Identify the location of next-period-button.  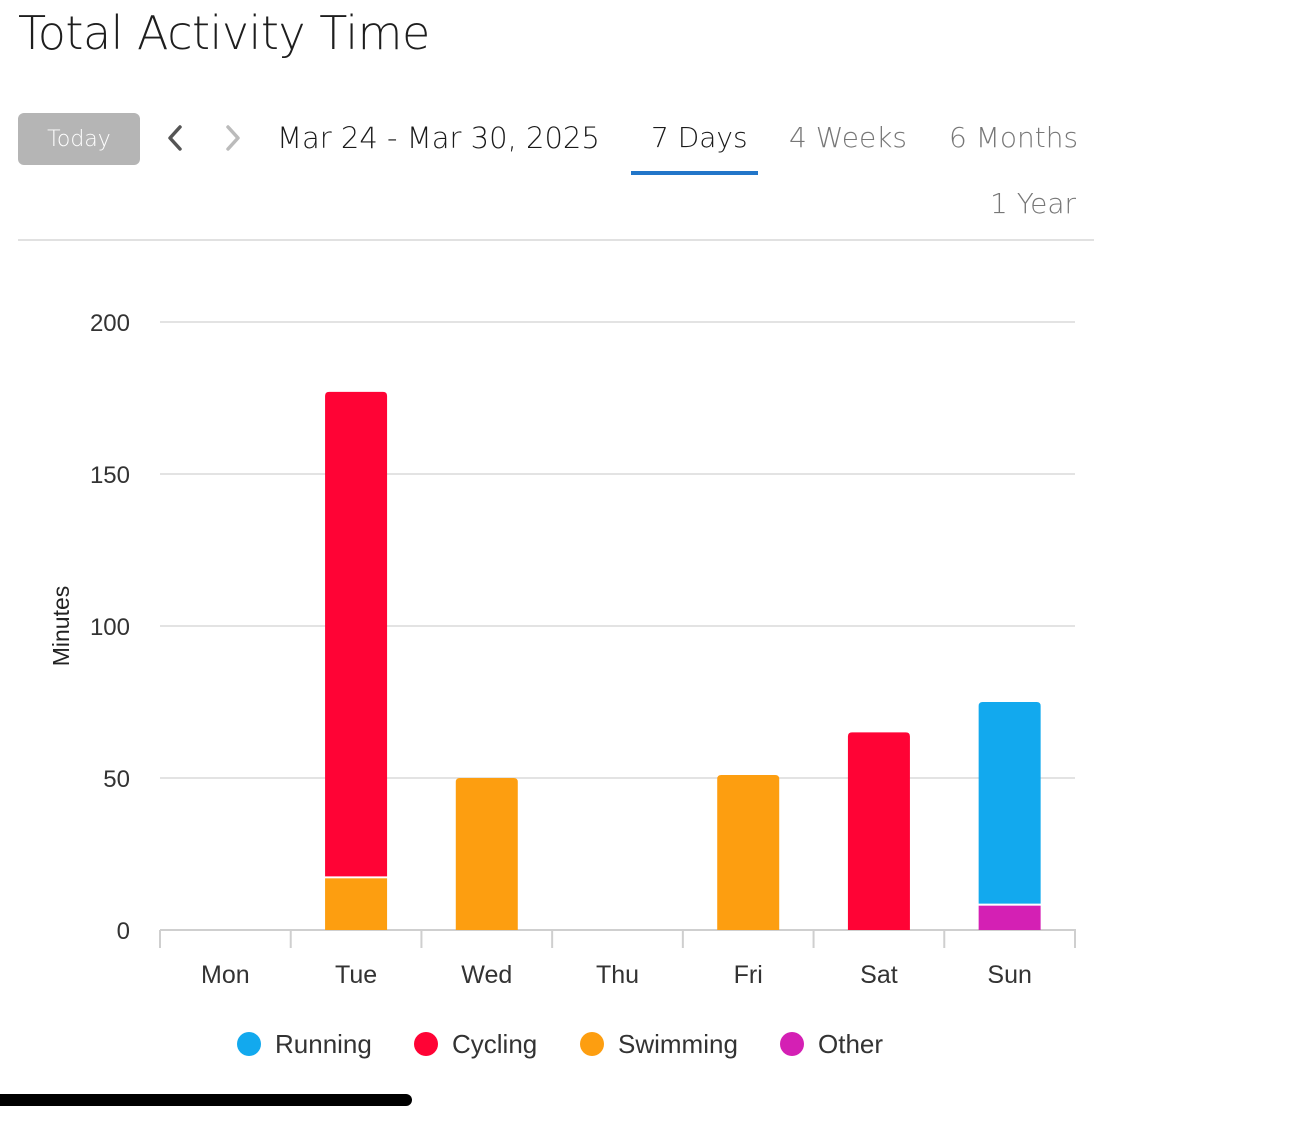
(232, 138).